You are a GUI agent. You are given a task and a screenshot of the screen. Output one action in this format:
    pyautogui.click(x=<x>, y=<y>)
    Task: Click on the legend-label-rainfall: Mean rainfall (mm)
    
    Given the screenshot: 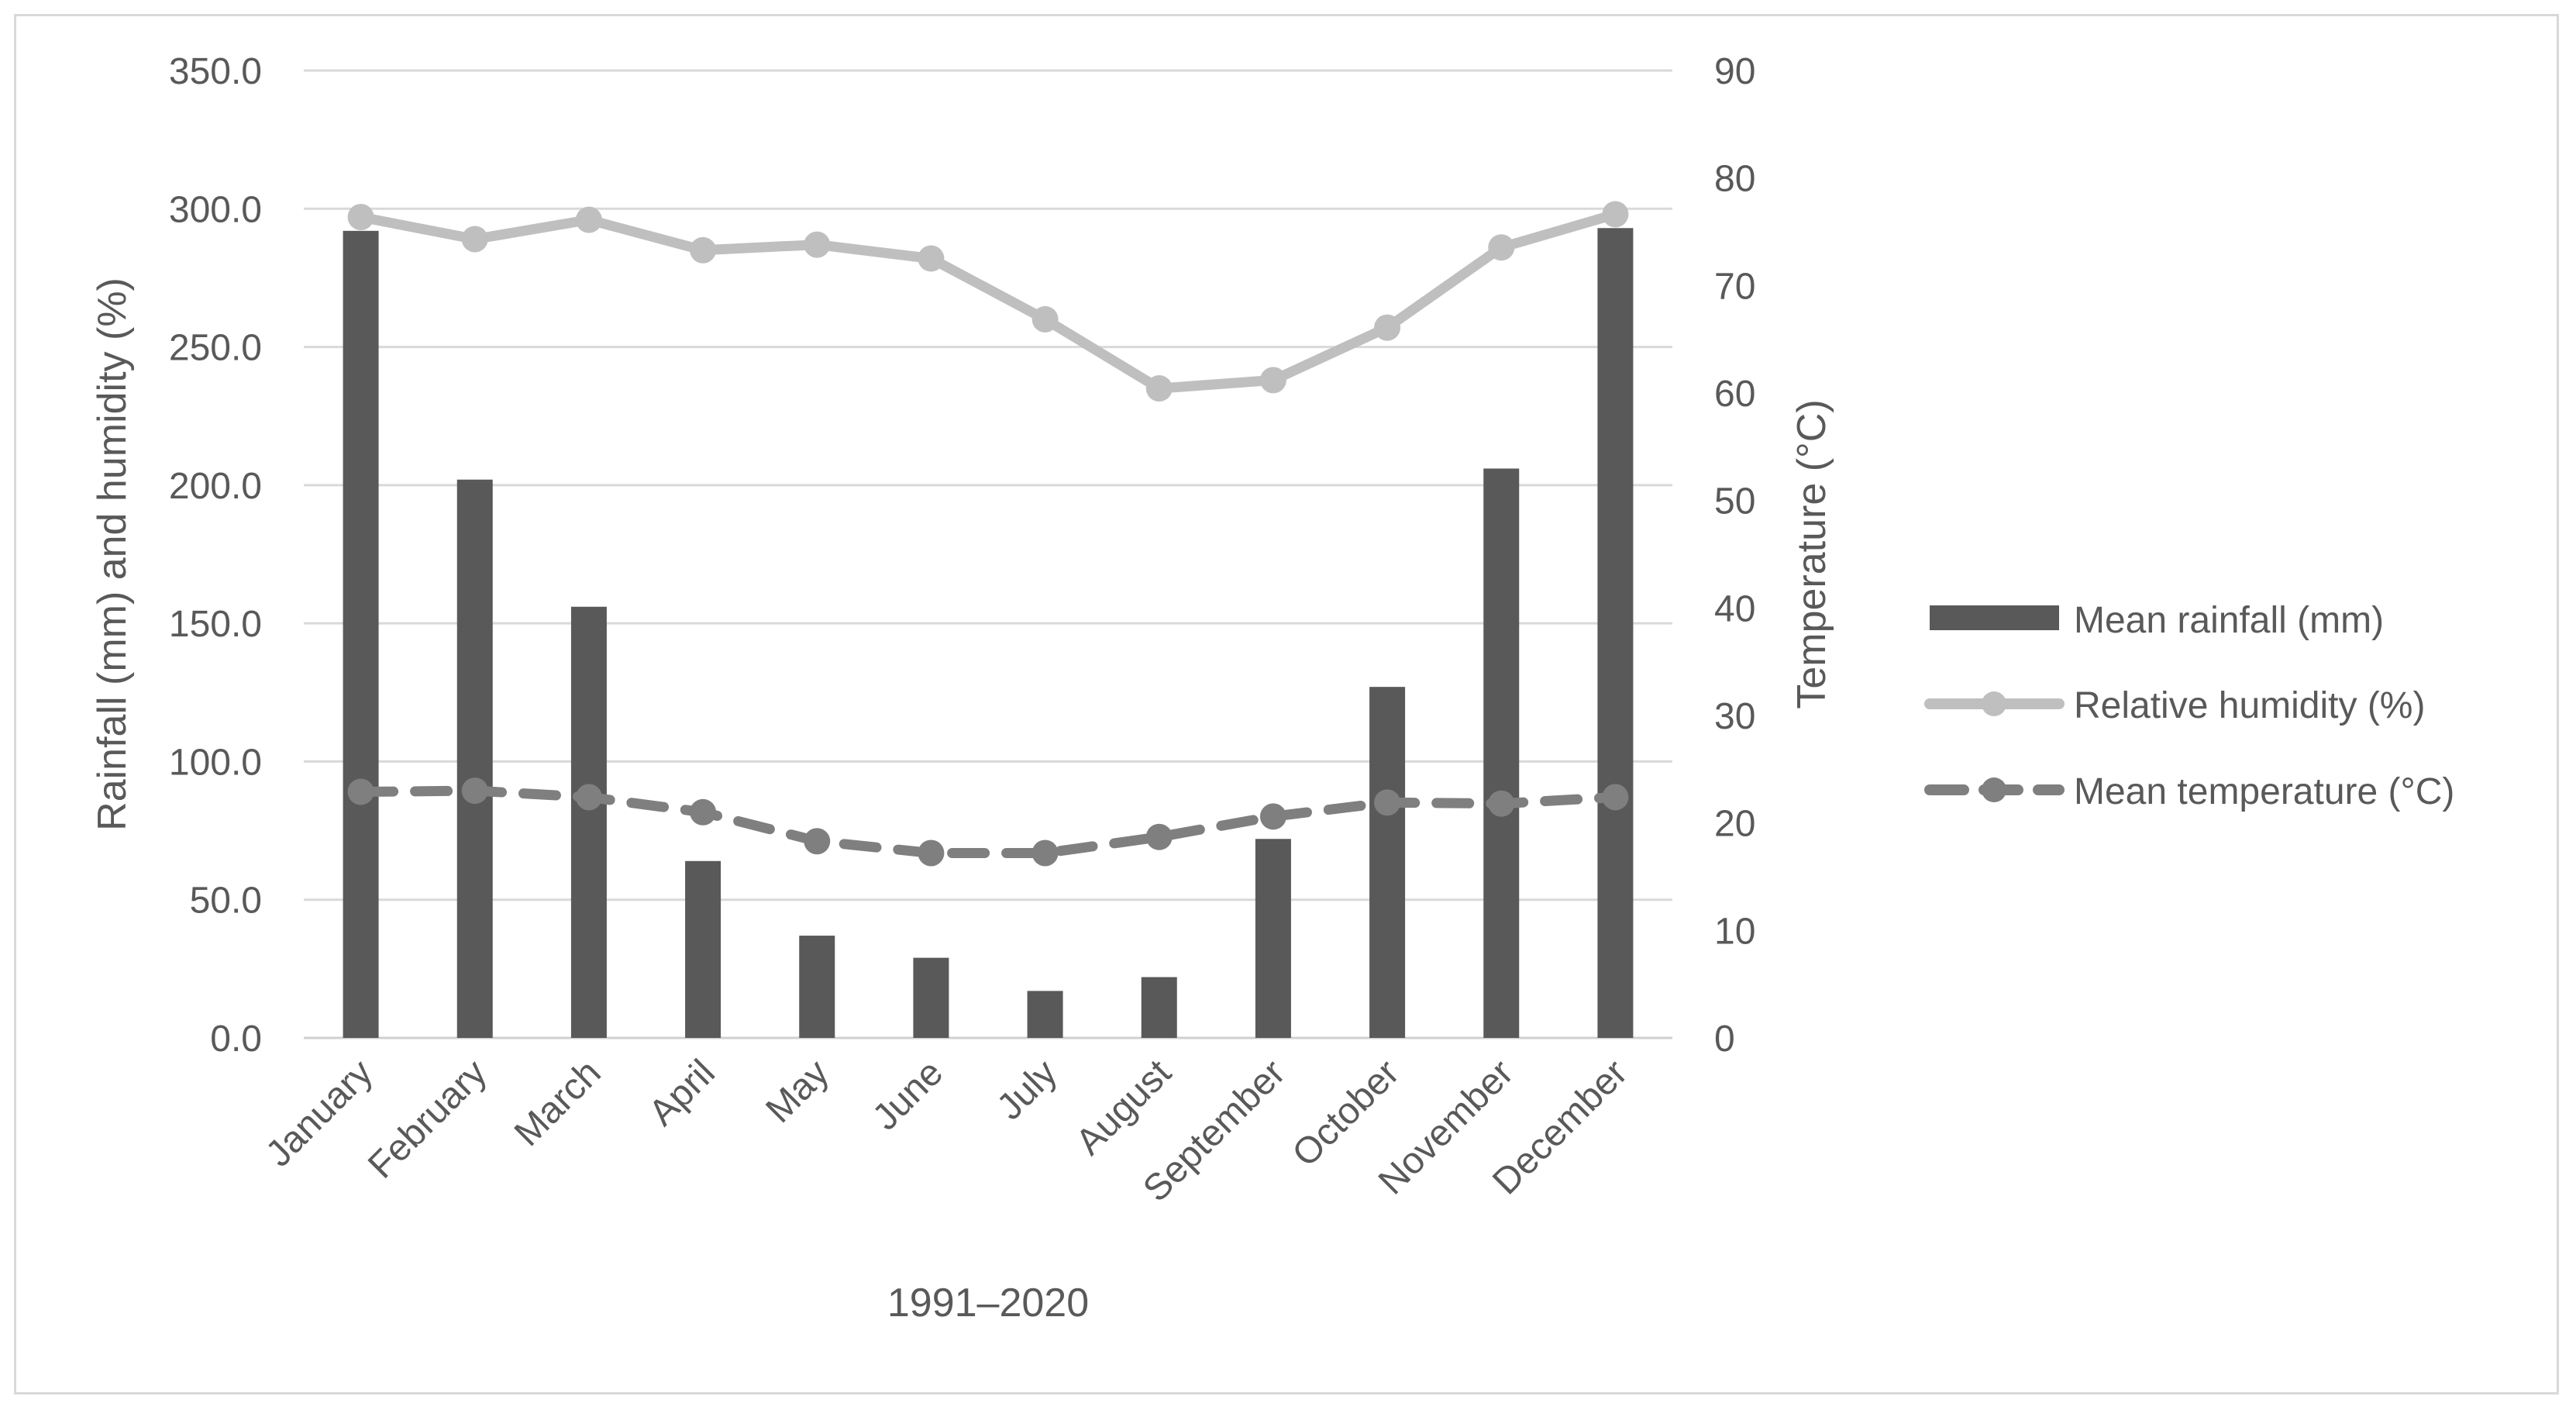 What is the action you would take?
    pyautogui.click(x=2229, y=620)
    